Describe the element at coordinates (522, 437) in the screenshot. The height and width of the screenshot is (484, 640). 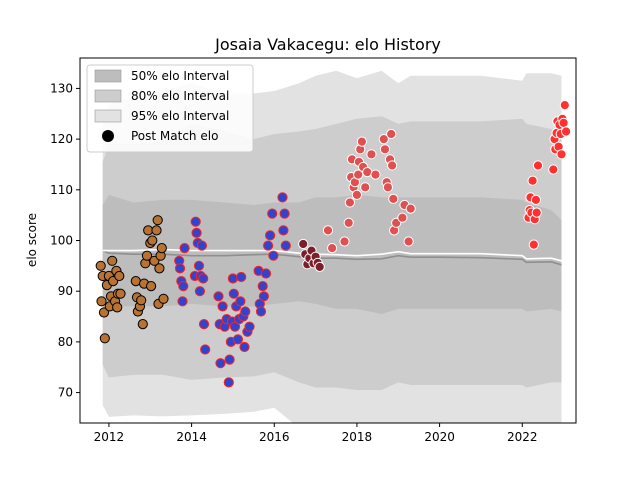
I see `x-tick-label: 2022` at that location.